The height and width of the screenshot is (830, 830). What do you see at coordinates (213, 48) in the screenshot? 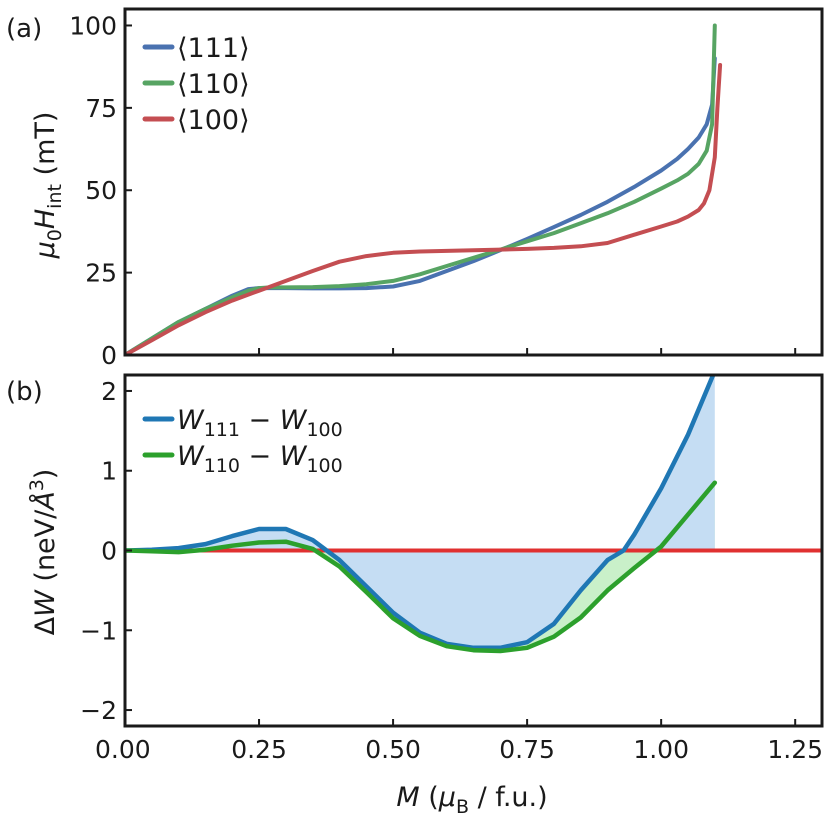
I see `legend-label-111: ⟨111⟩` at bounding box center [213, 48].